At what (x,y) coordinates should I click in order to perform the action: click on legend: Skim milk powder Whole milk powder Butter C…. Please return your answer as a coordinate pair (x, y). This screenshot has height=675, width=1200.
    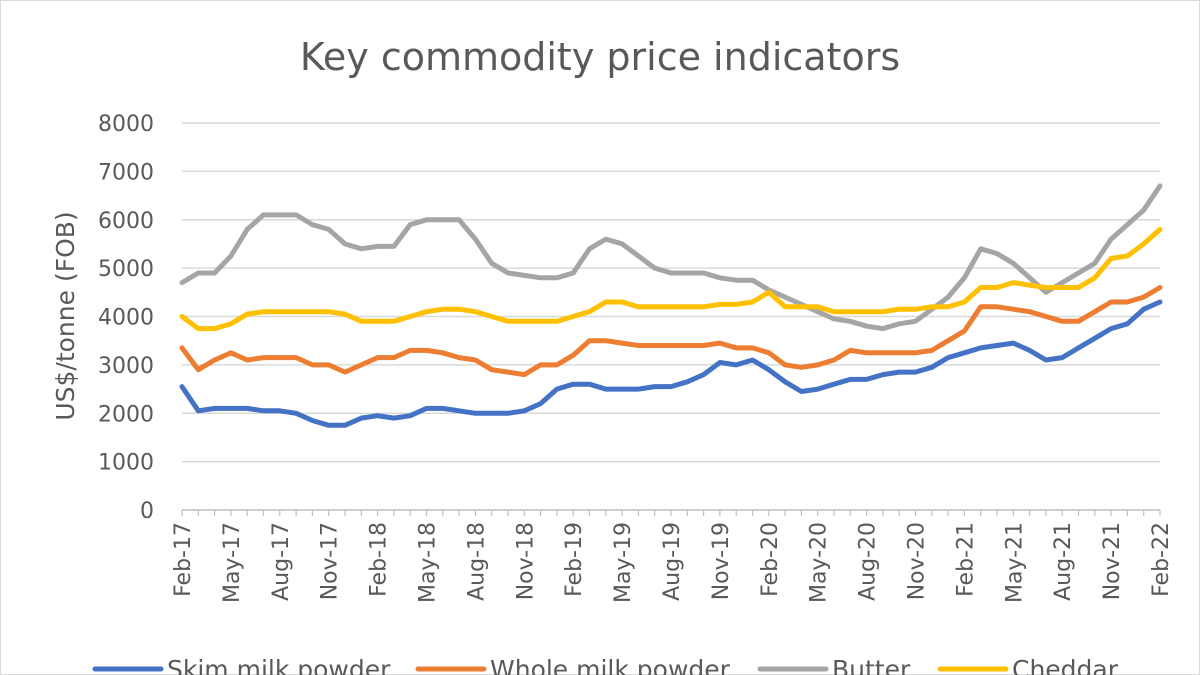
    Looking at the image, I should click on (605, 665).